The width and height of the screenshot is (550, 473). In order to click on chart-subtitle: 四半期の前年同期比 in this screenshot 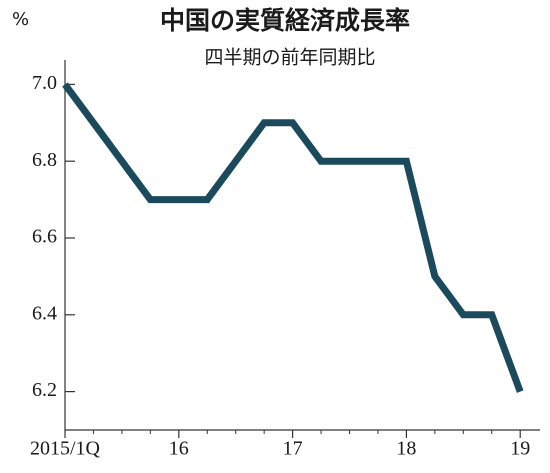, I will do `click(289, 58)`.